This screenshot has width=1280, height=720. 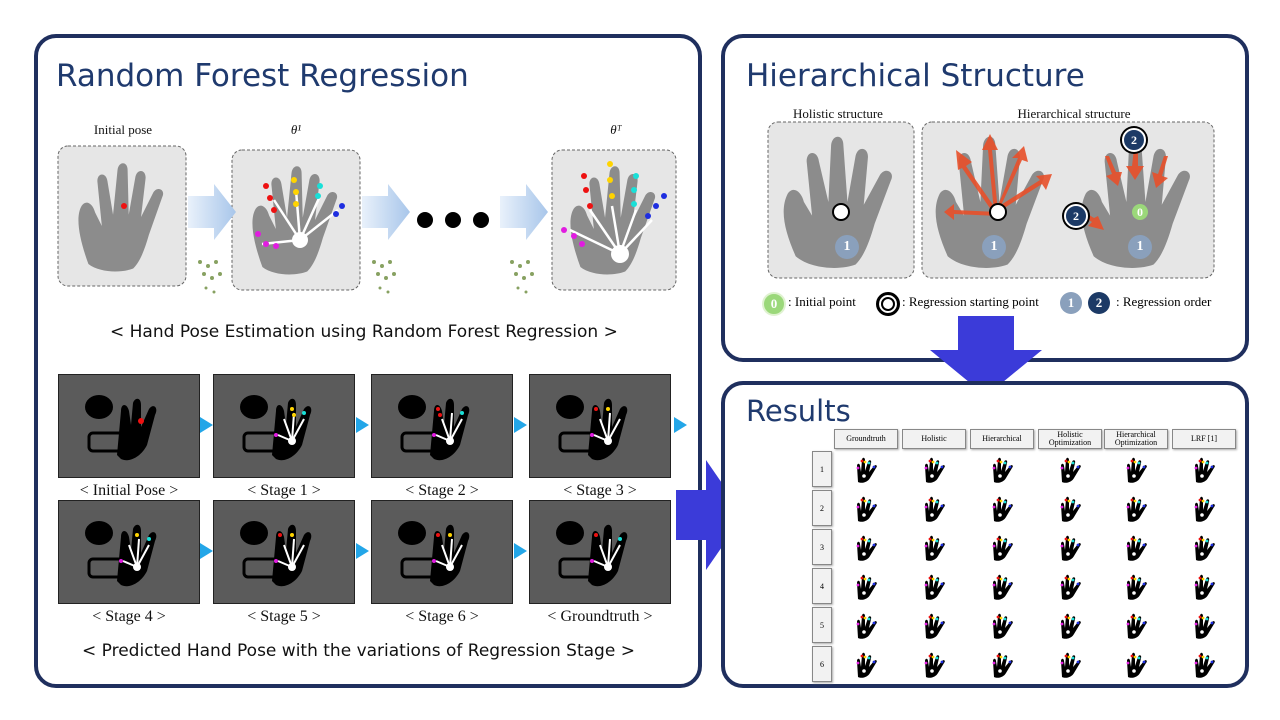 I want to click on initial-pose-label: Initial pose, so click(x=123, y=129).